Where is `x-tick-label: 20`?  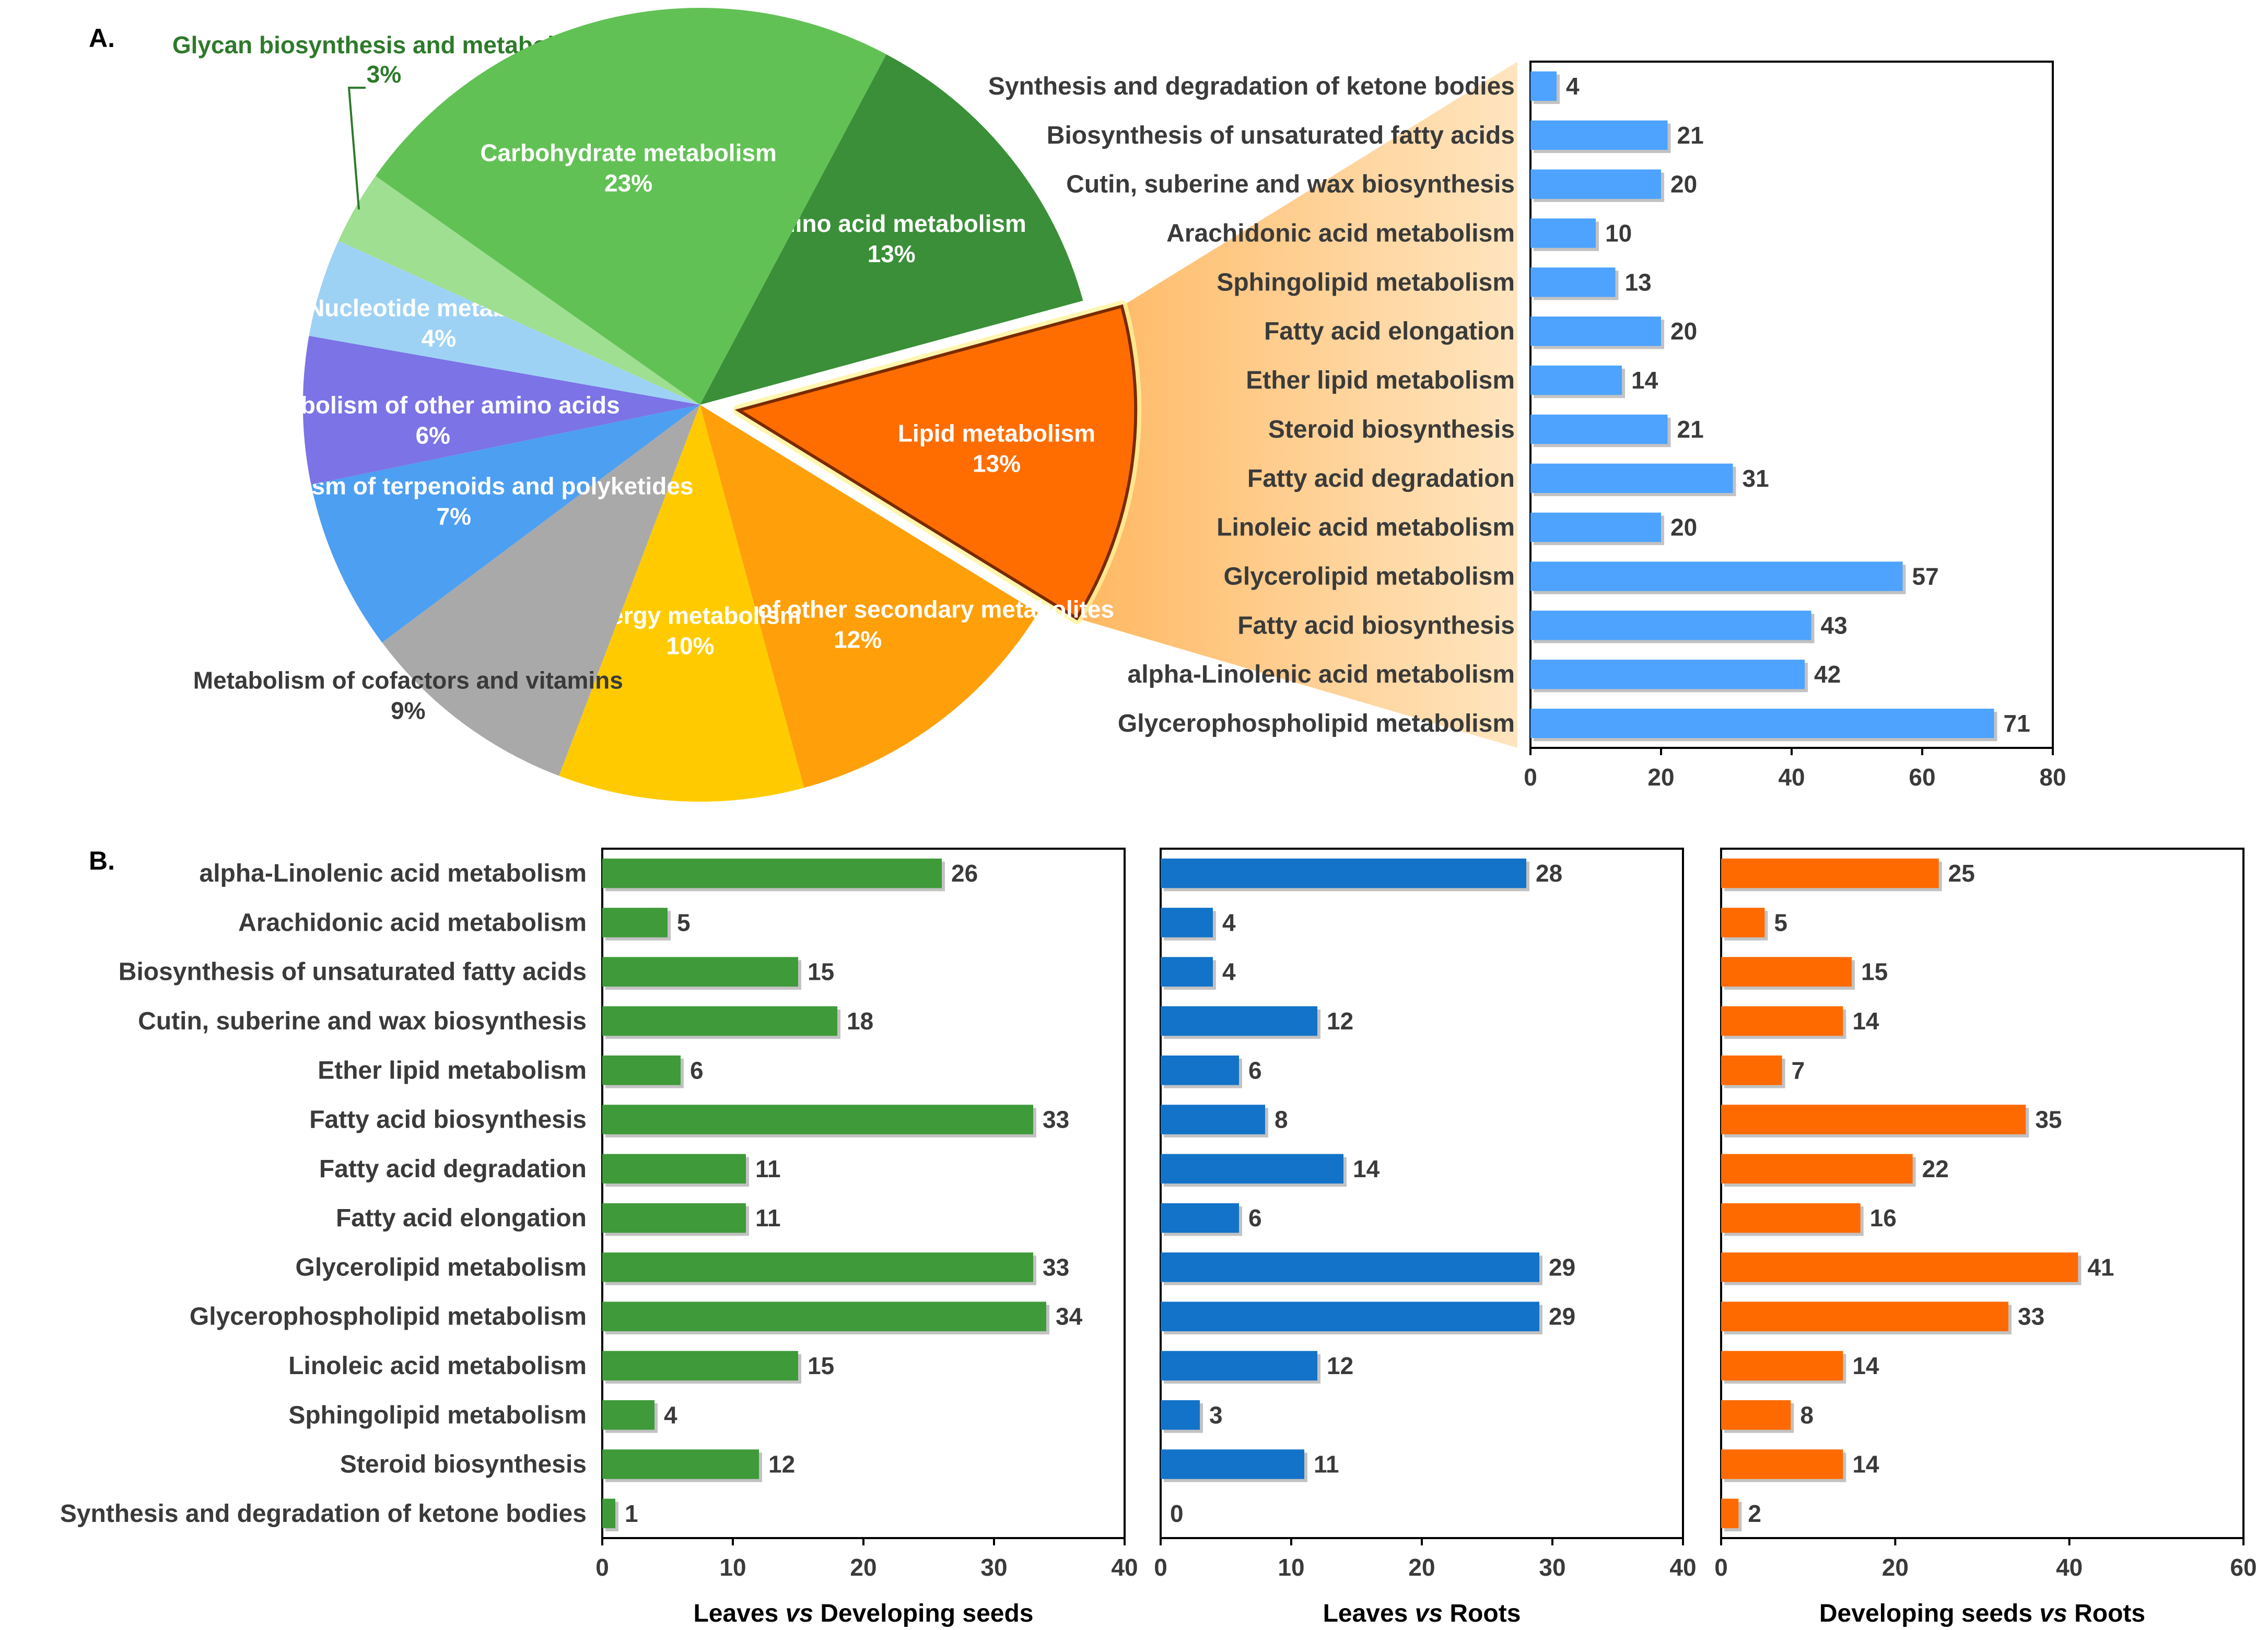 x-tick-label: 20 is located at coordinates (1661, 777).